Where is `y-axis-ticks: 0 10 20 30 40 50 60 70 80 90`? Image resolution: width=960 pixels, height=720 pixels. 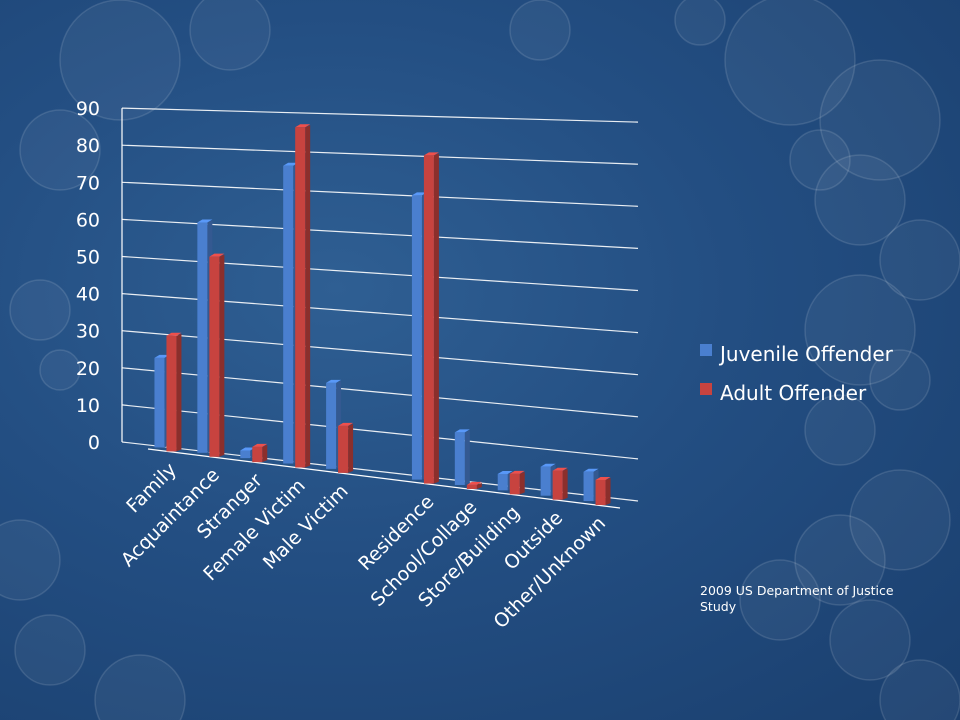 y-axis-ticks: 0 10 20 30 40 50 60 70 80 90 is located at coordinates (88, 276).